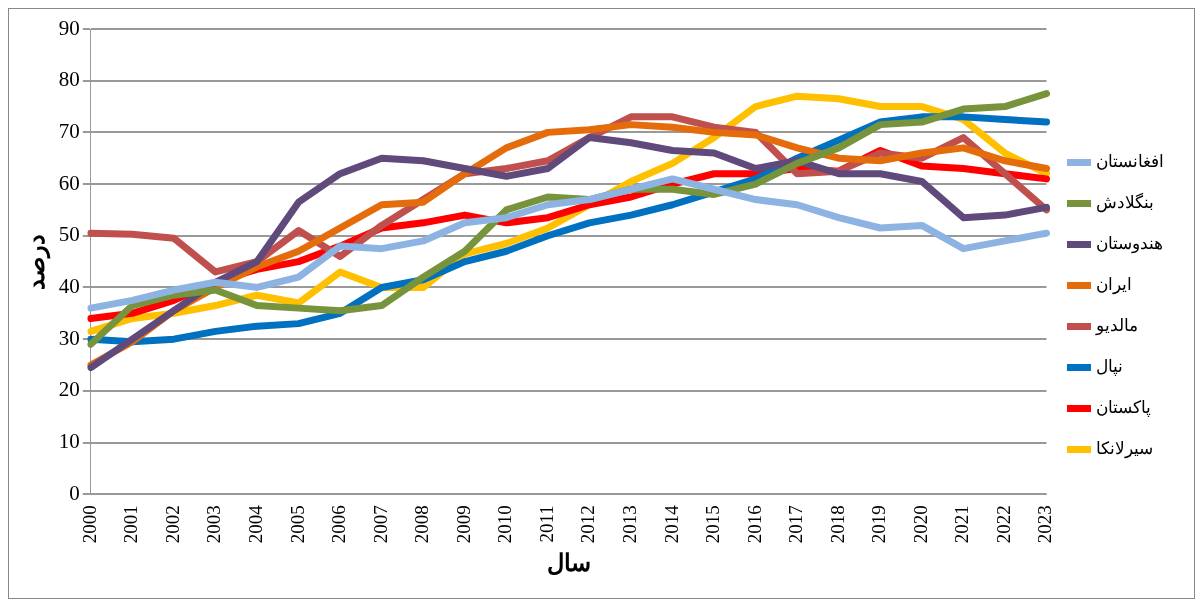  I want to click on y-tick-label: 50, so click(69, 234).